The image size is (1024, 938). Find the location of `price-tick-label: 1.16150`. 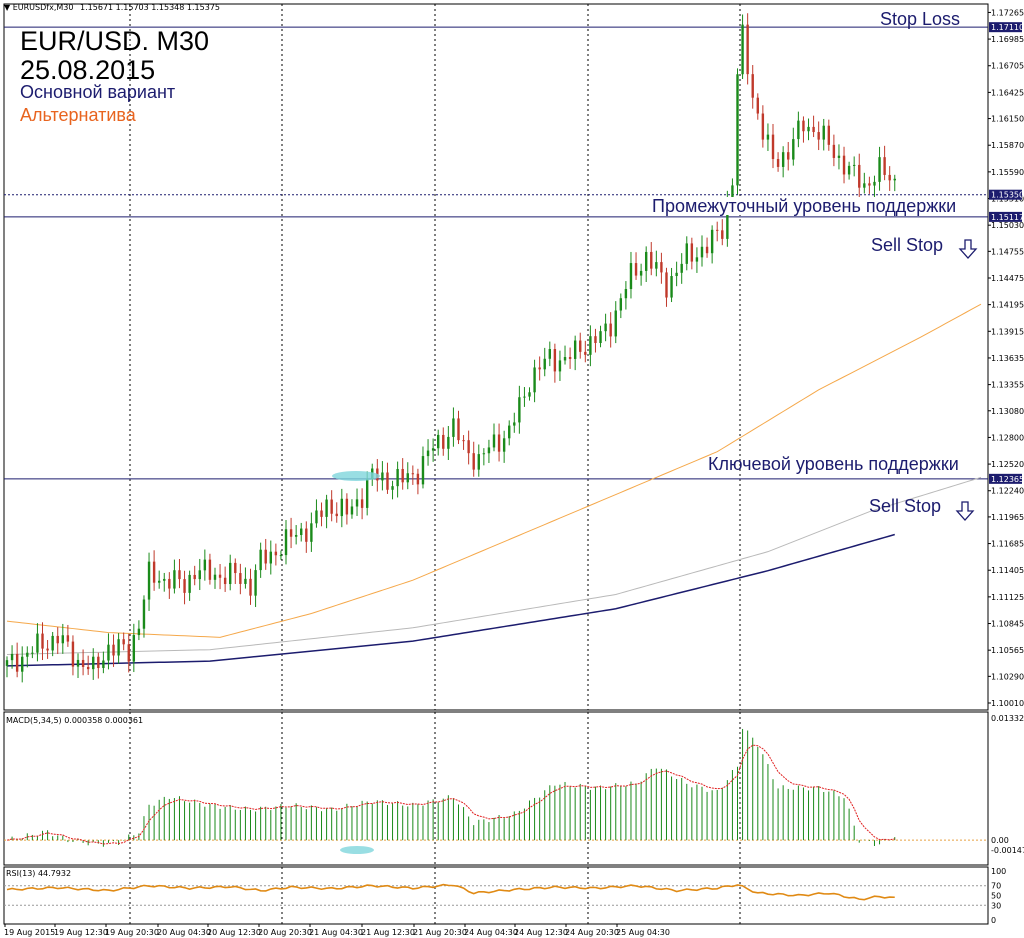

price-tick-label: 1.16150 is located at coordinates (1007, 119).